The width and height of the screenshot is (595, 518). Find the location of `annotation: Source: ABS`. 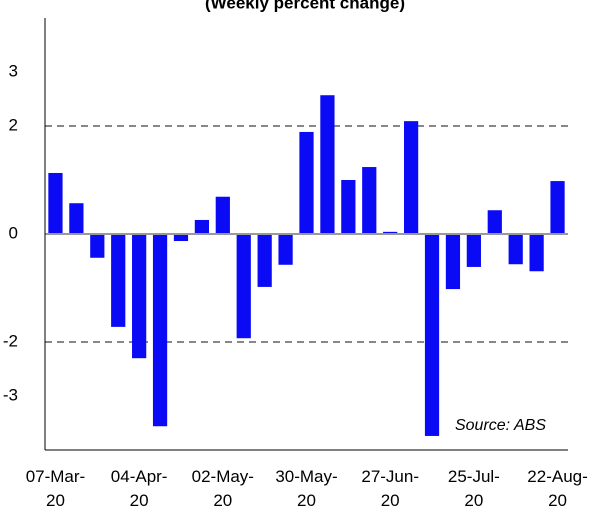

annotation: Source: ABS is located at coordinates (500, 425).